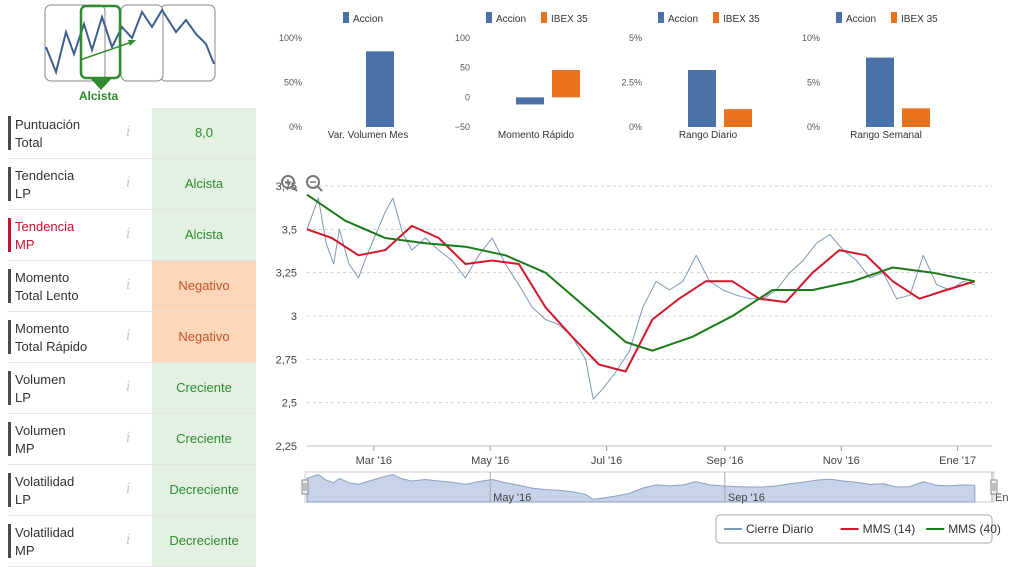 The height and width of the screenshot is (567, 1012). What do you see at coordinates (45, 490) in the screenshot?
I see `indicator-label: Volatilidad LP` at bounding box center [45, 490].